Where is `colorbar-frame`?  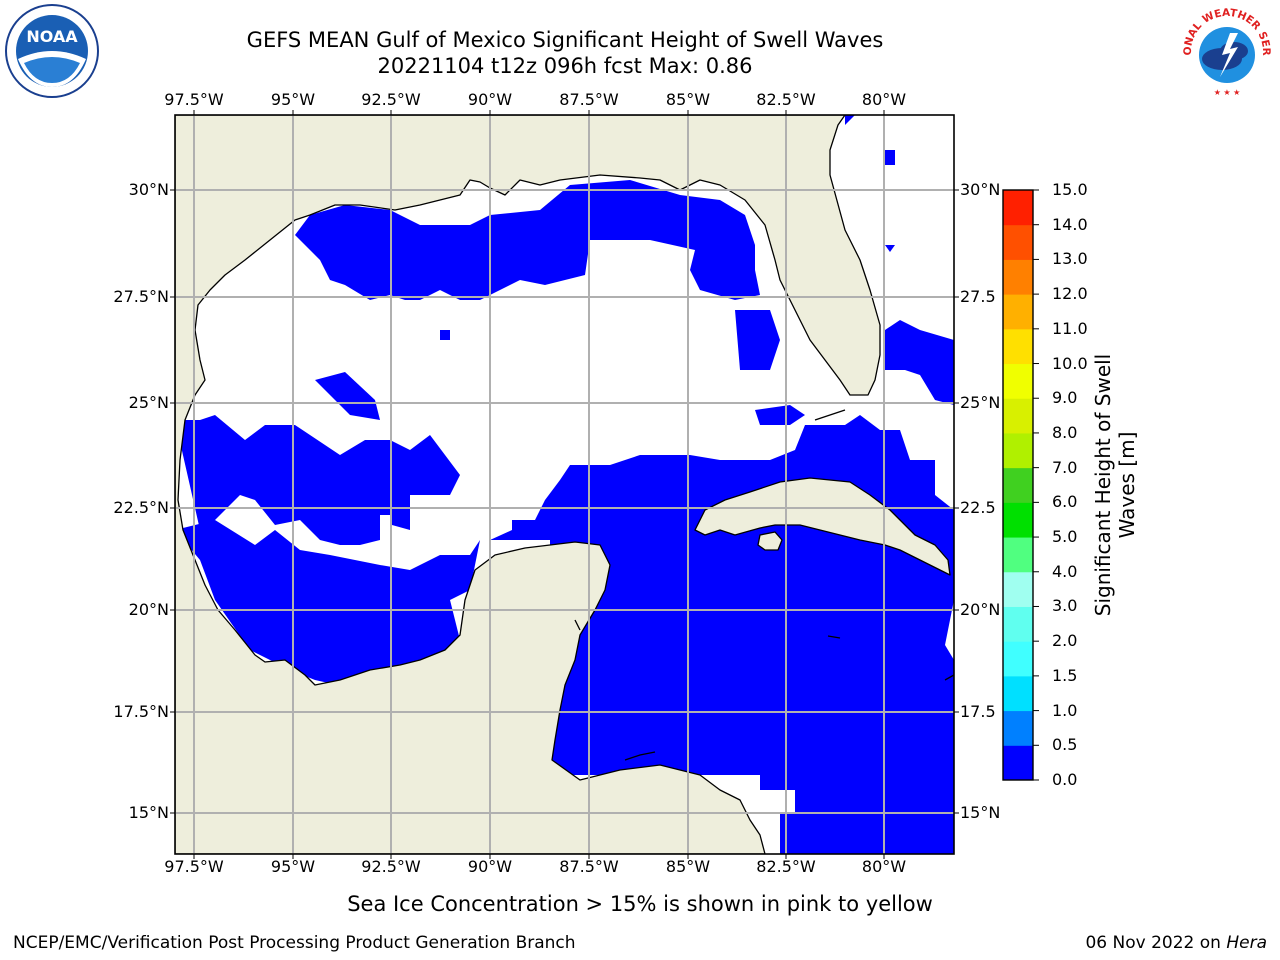 colorbar-frame is located at coordinates (1018, 485).